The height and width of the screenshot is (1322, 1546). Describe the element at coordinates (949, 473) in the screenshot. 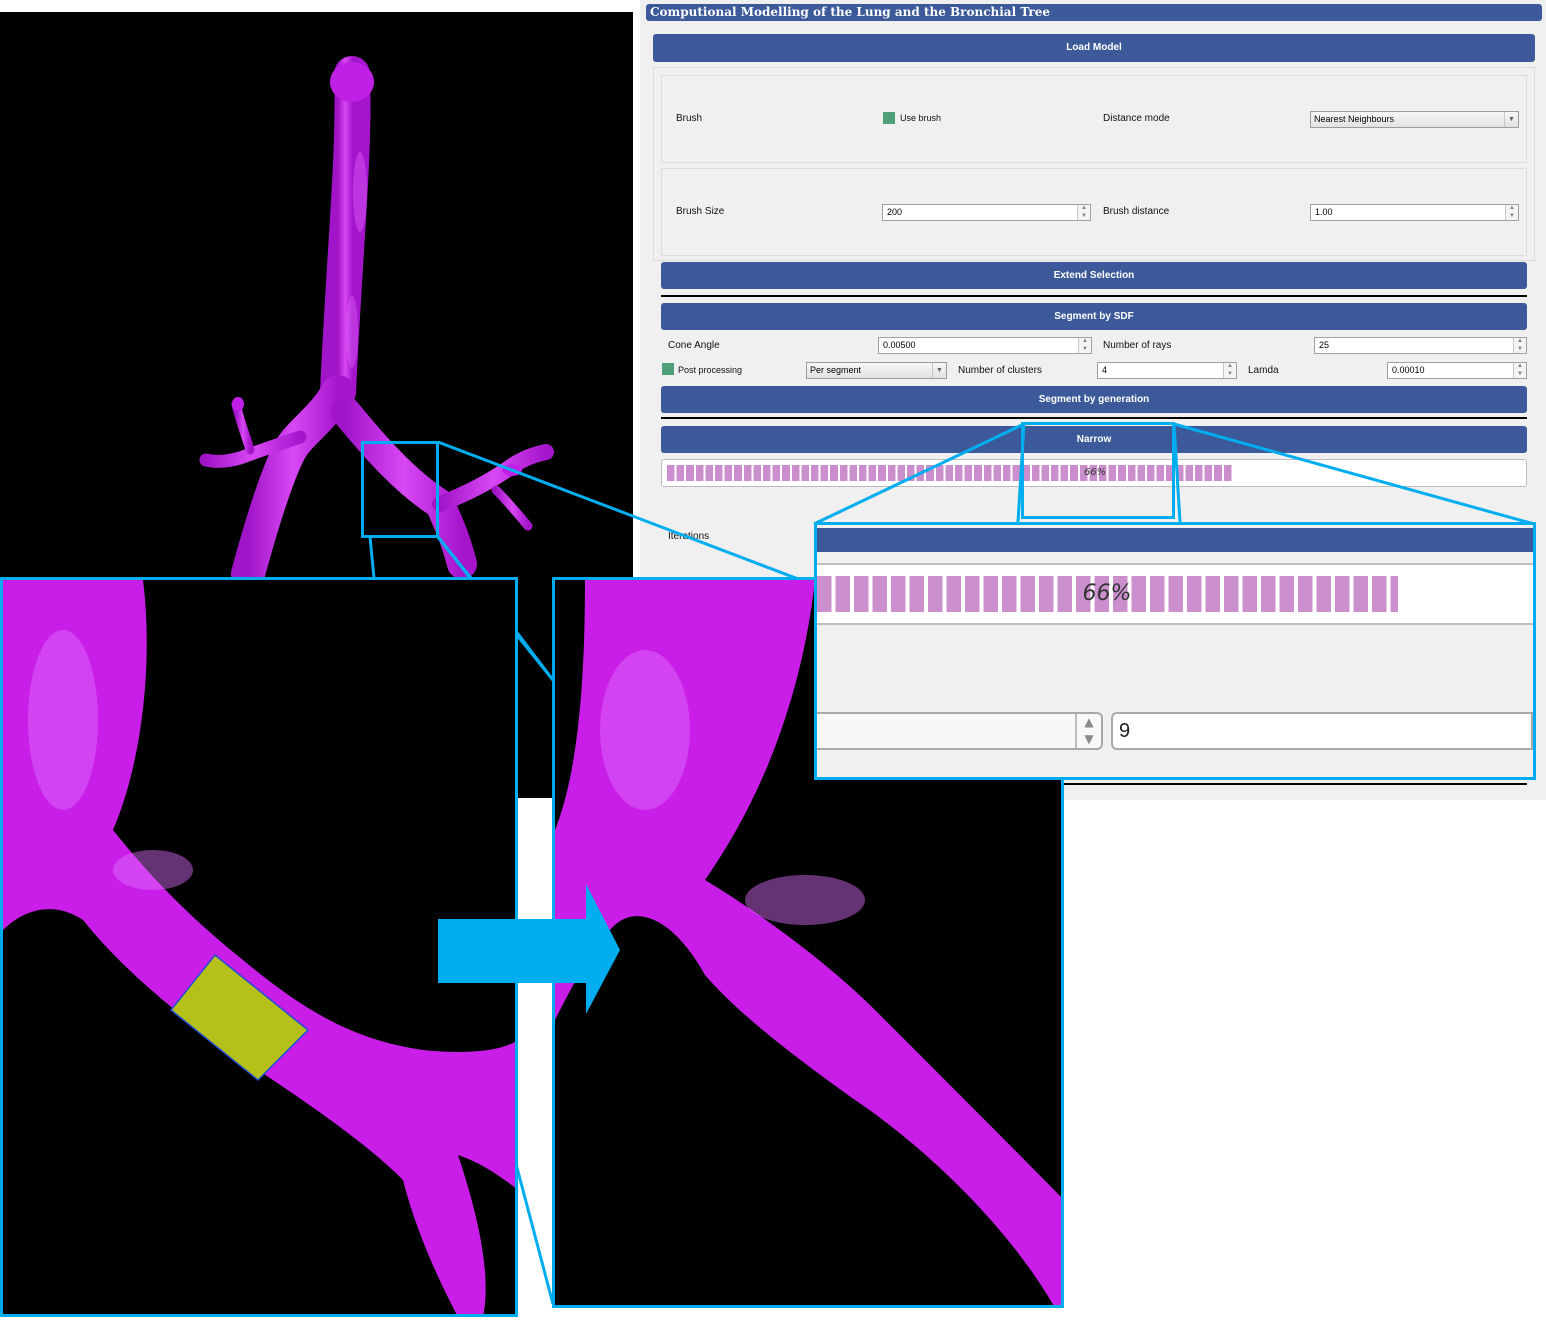

I see `progress-fill` at that location.